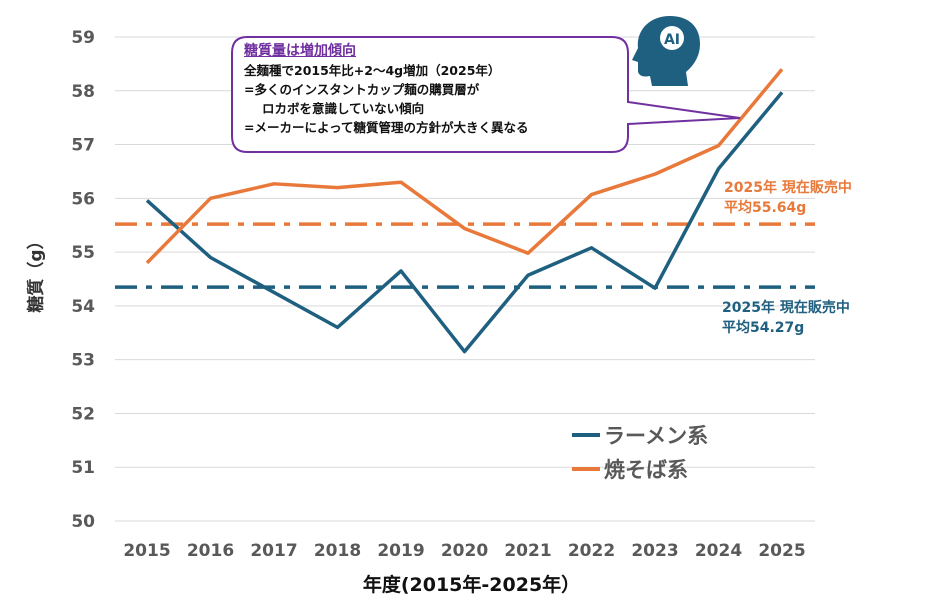 This screenshot has width=943, height=614. I want to click on x-tick-label: 2018, so click(337, 551).